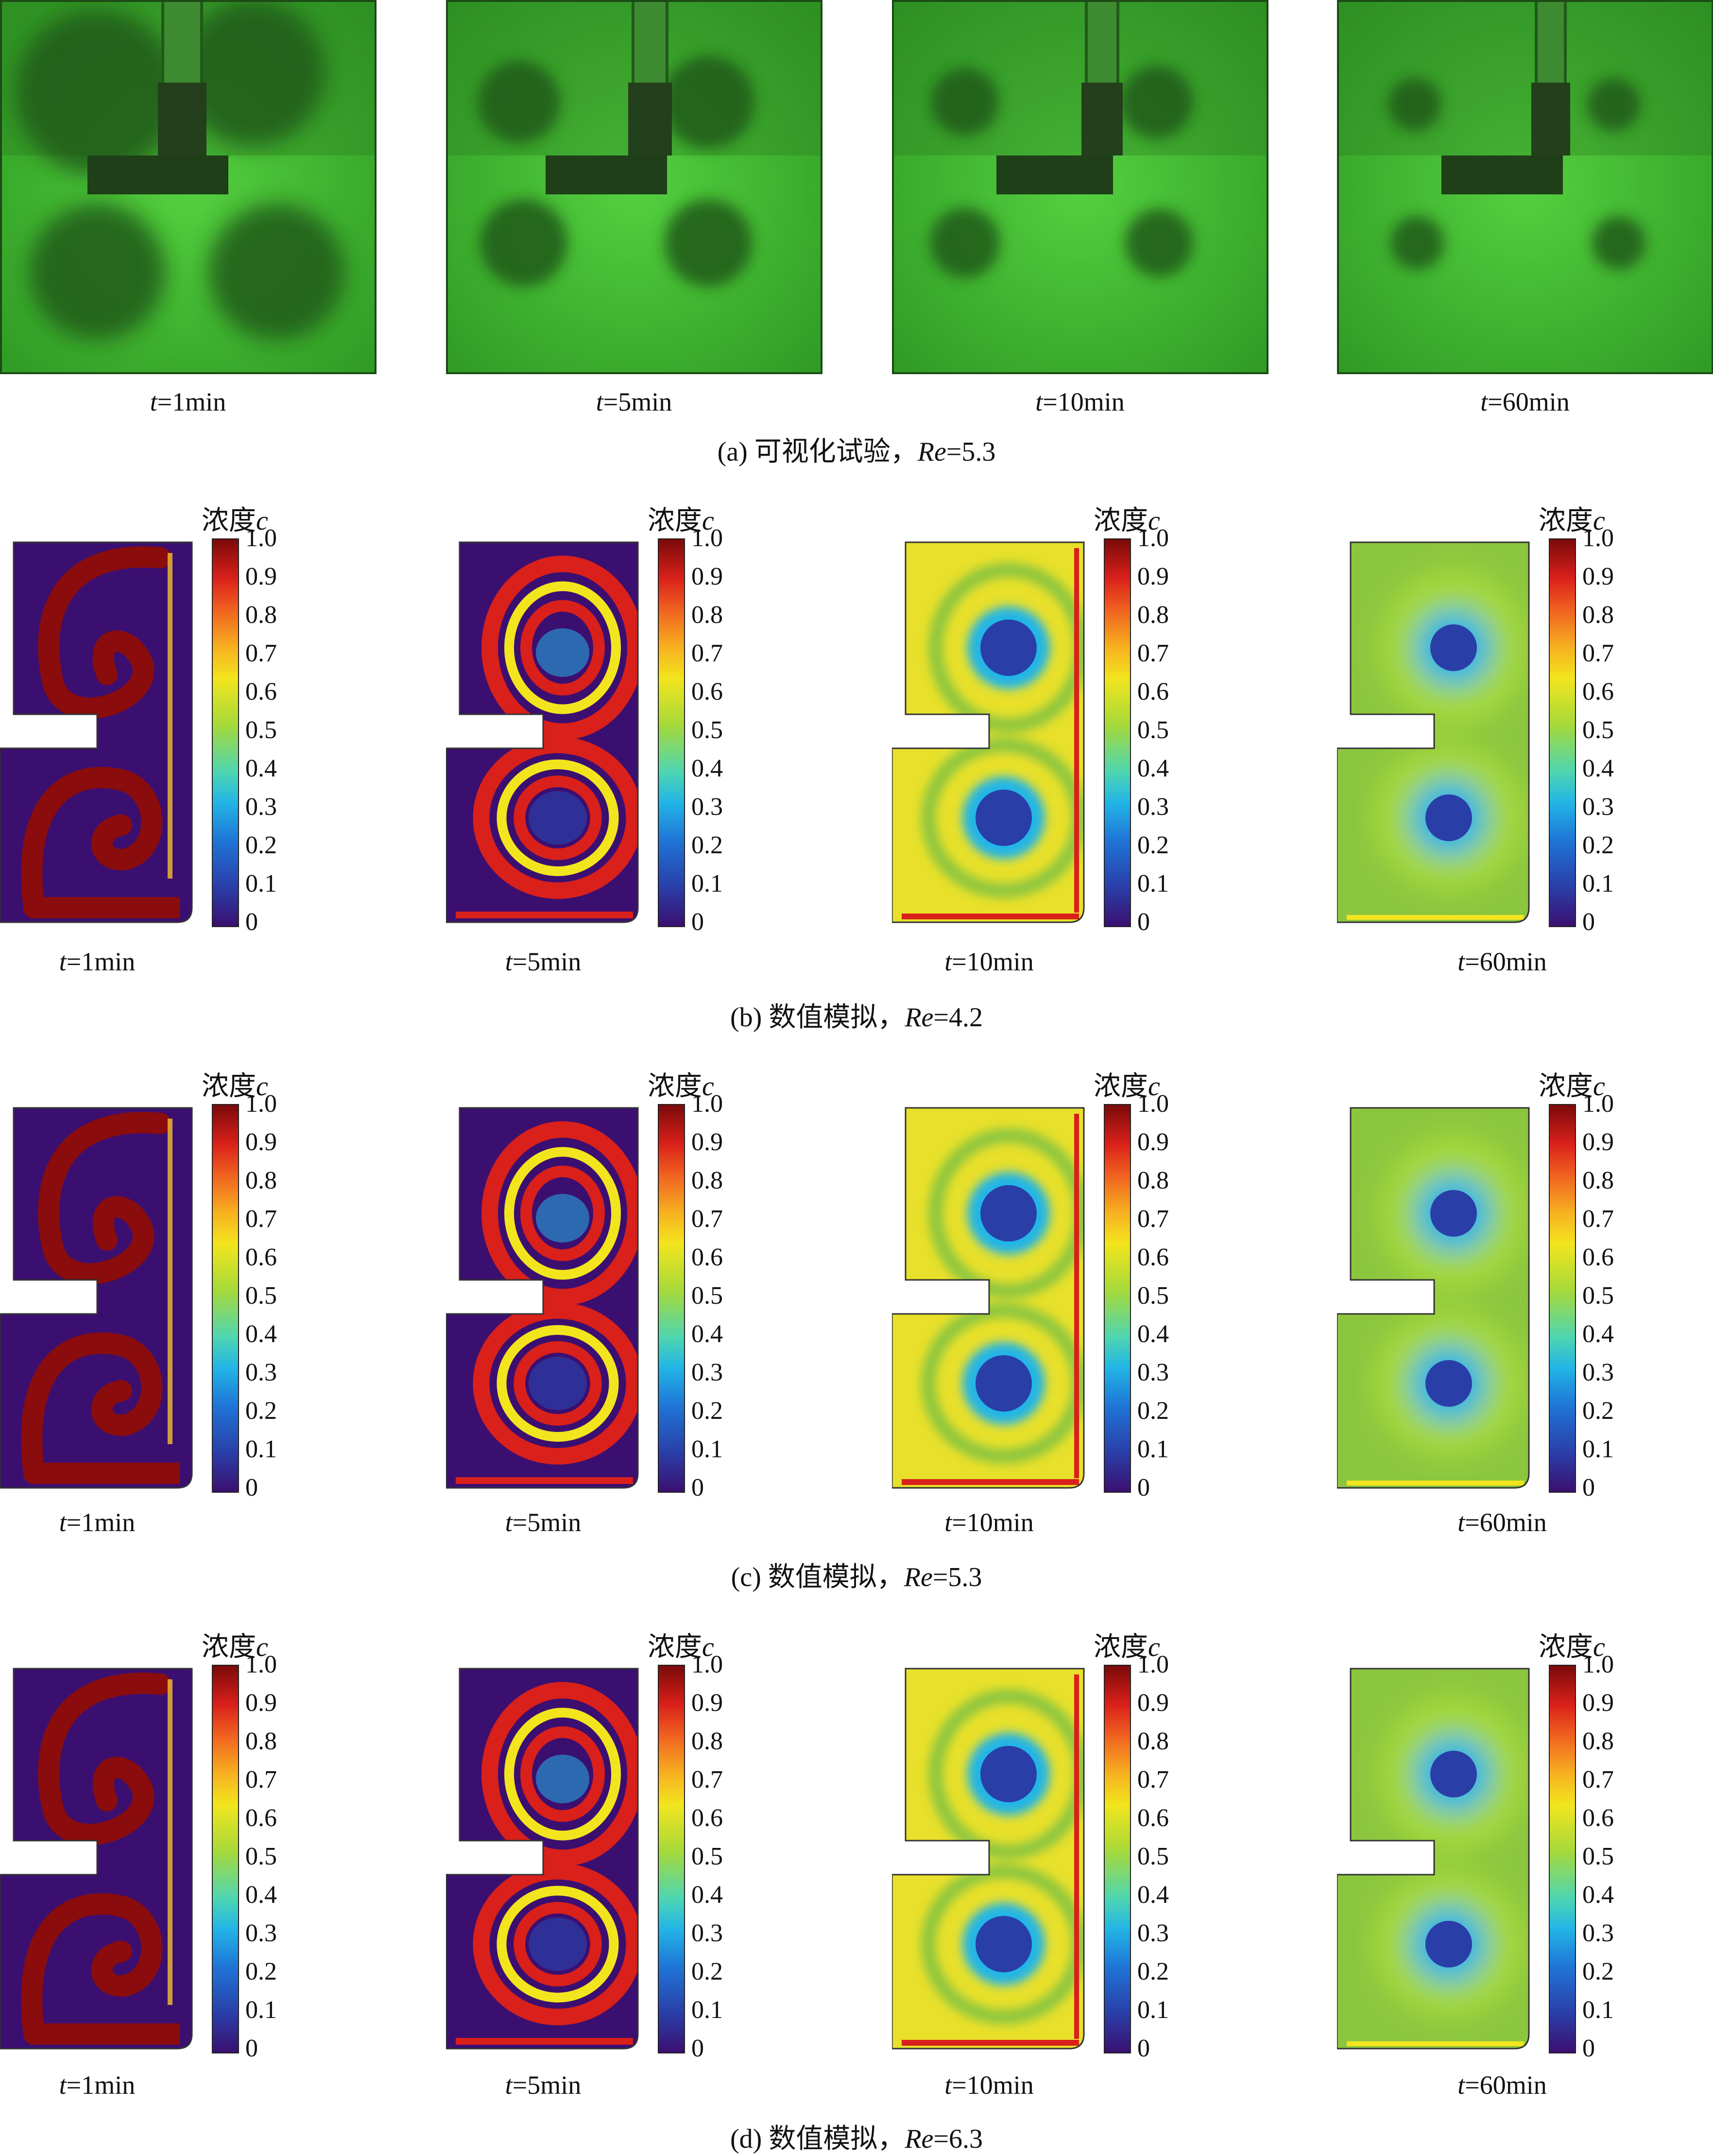 The height and width of the screenshot is (2156, 1713). I want to click on time-label: t=60min, so click(1502, 2085).